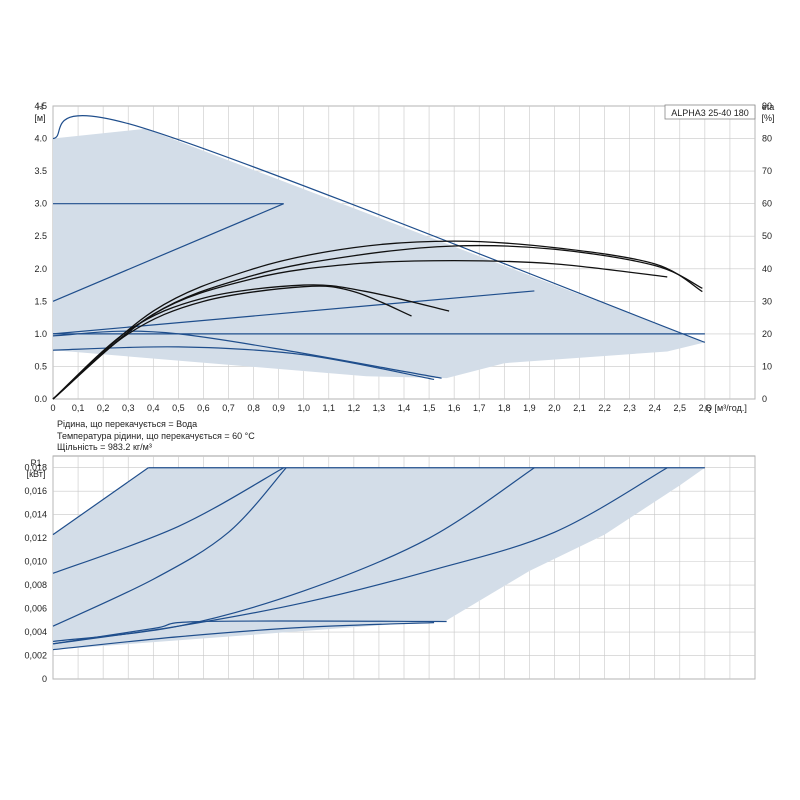  Describe the element at coordinates (329, 408) in the screenshot. I see `x-tick-label: 1,1` at that location.